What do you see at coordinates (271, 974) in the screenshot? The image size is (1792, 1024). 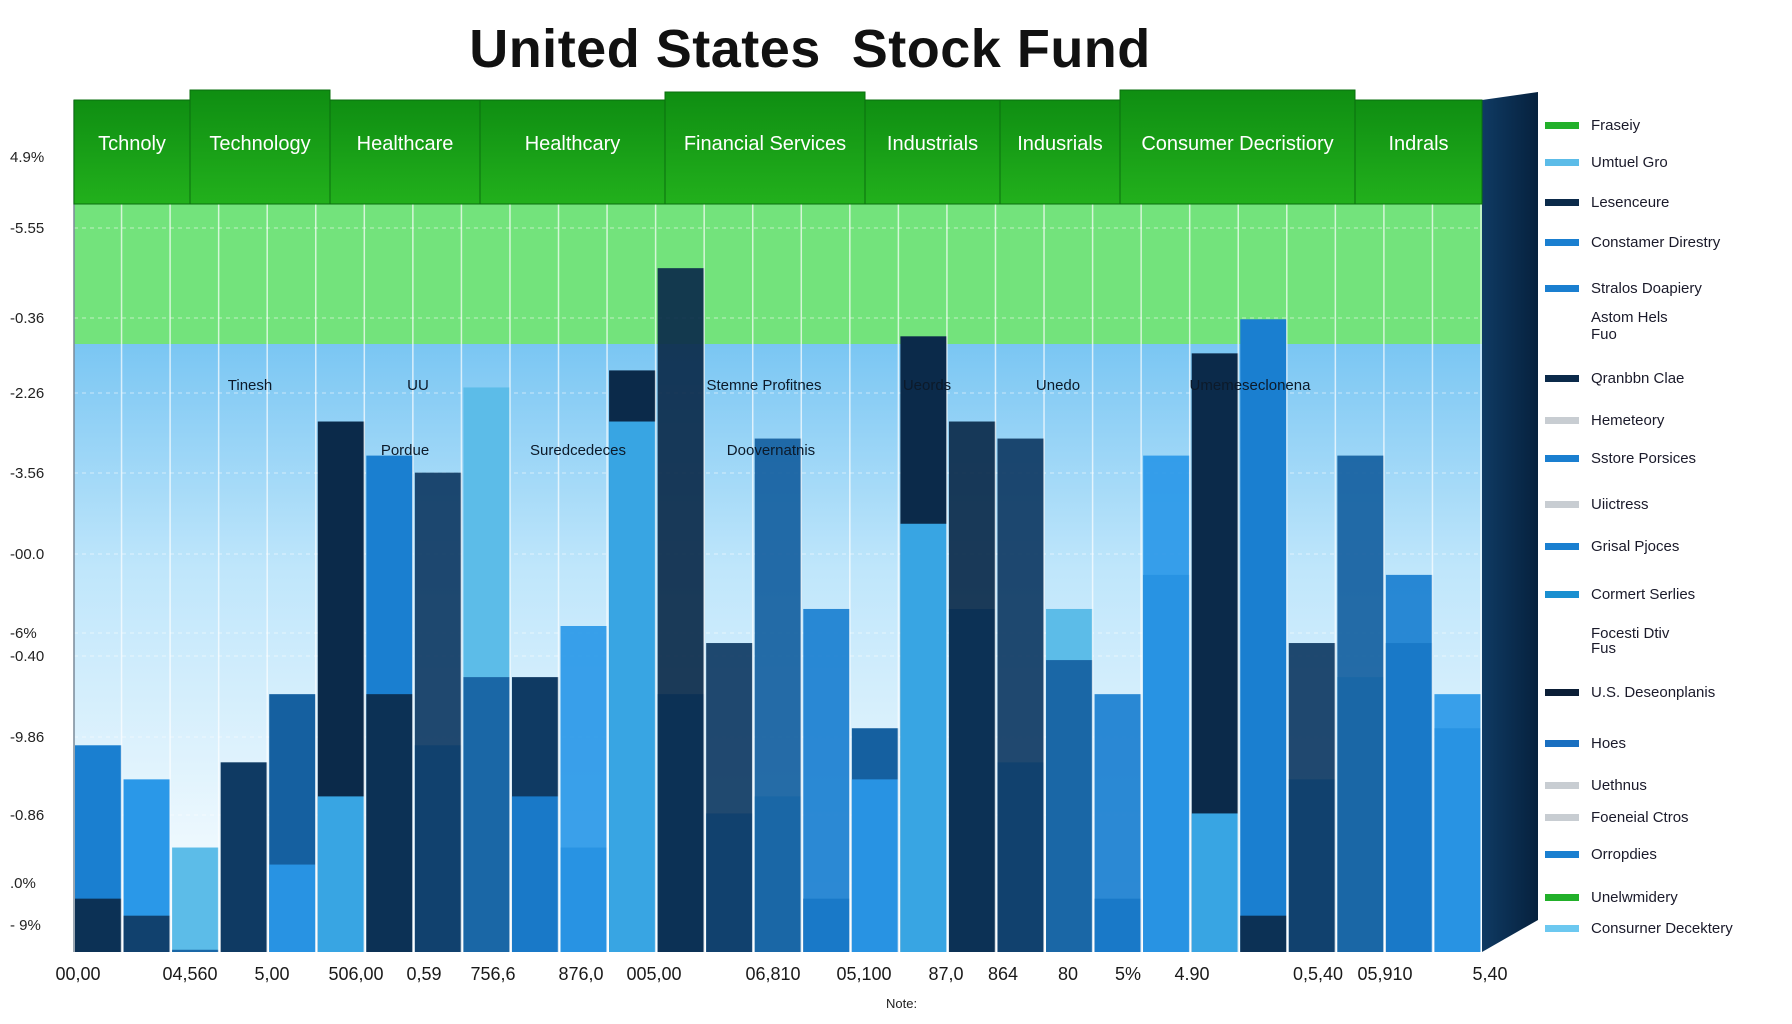 I see `x-tick-label: 5,00` at bounding box center [271, 974].